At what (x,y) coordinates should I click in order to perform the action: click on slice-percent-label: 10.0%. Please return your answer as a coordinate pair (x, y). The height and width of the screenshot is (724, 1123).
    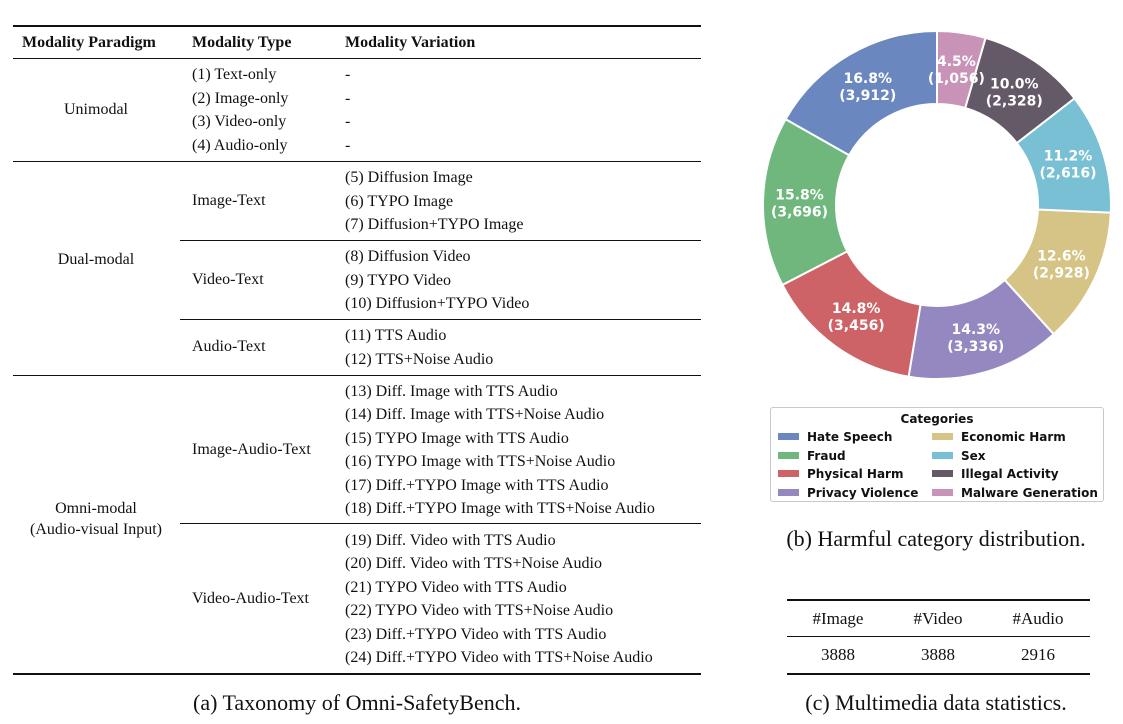
    Looking at the image, I should click on (1014, 84).